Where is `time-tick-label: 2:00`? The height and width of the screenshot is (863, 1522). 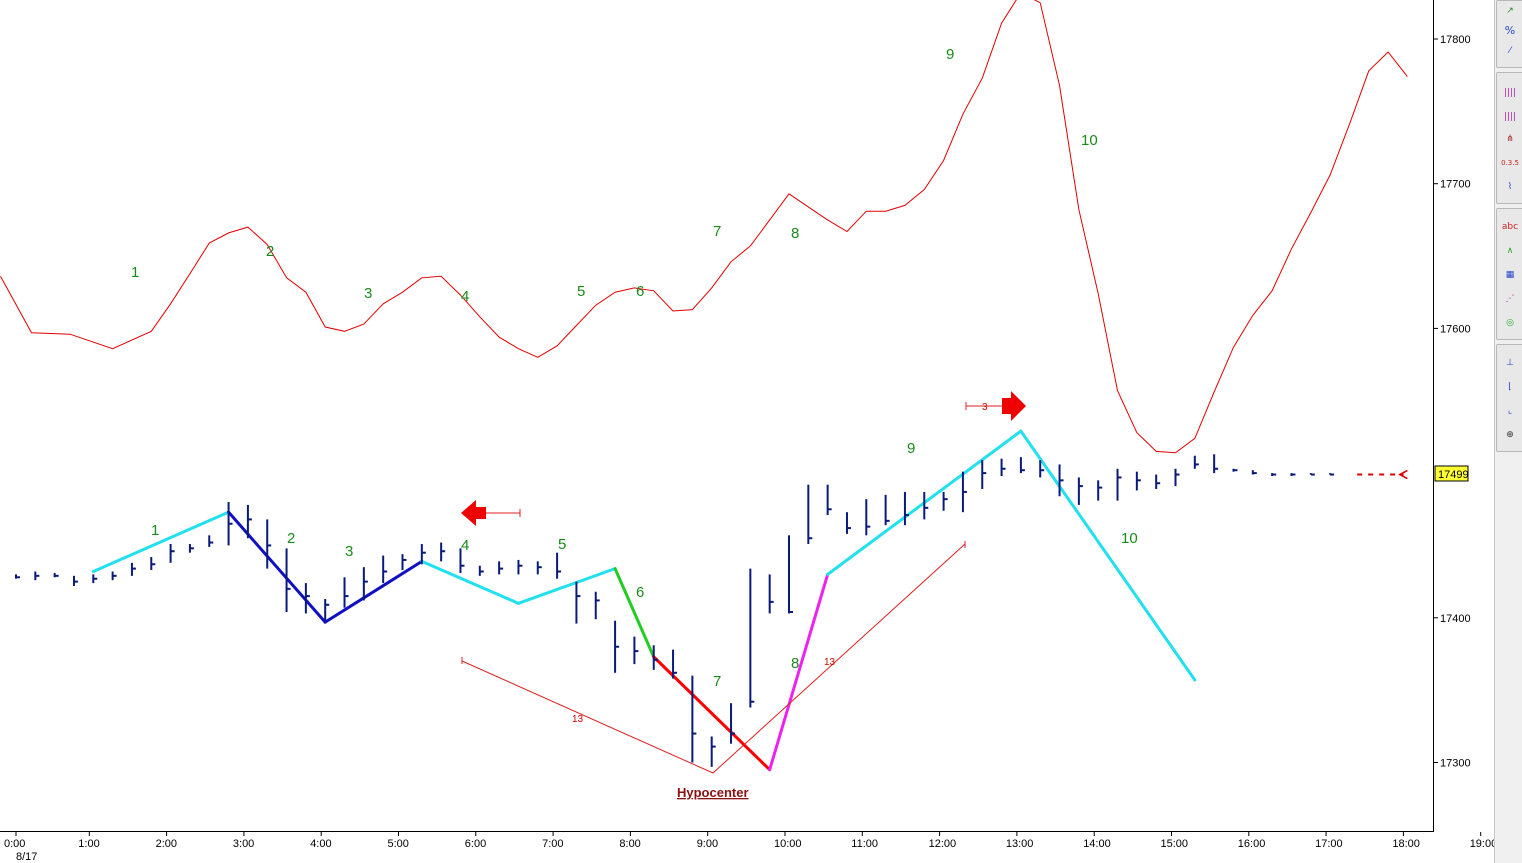 time-tick-label: 2:00 is located at coordinates (166, 844).